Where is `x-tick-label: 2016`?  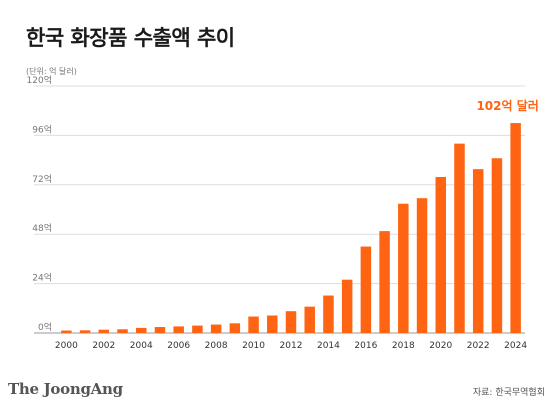
x-tick-label: 2016 is located at coordinates (365, 346).